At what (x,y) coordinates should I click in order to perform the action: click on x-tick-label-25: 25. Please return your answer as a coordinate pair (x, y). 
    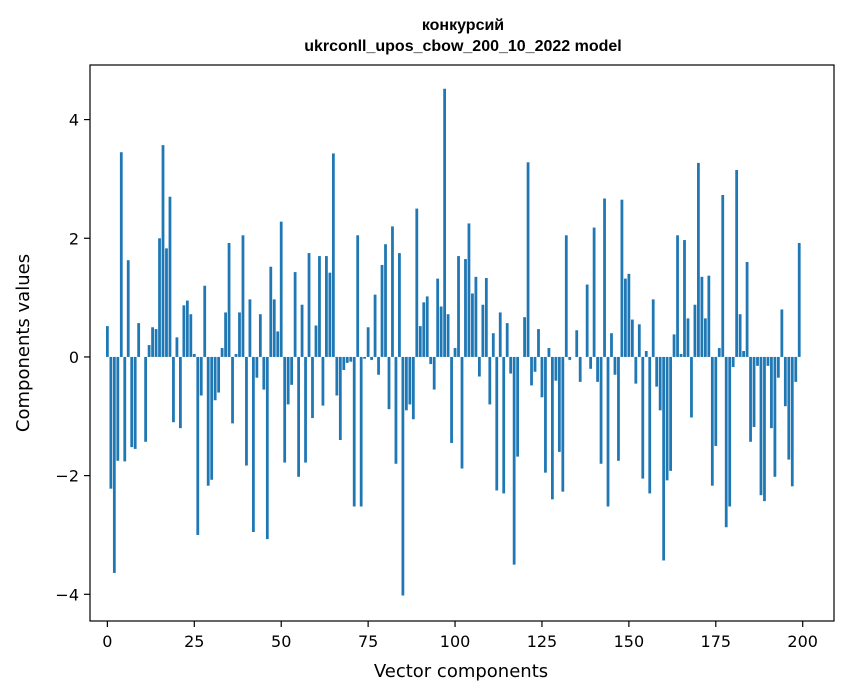
    Looking at the image, I should click on (194, 641).